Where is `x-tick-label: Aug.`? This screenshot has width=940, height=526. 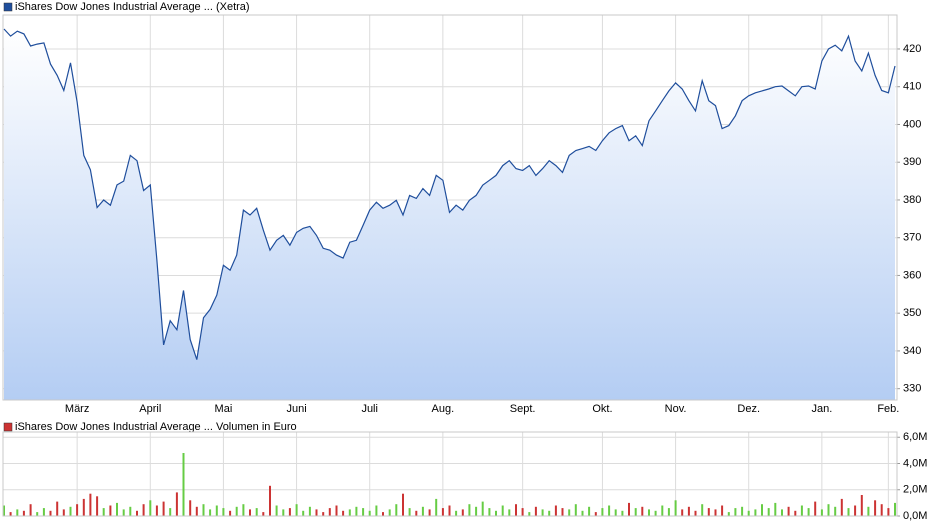
x-tick-label: Aug. is located at coordinates (443, 409).